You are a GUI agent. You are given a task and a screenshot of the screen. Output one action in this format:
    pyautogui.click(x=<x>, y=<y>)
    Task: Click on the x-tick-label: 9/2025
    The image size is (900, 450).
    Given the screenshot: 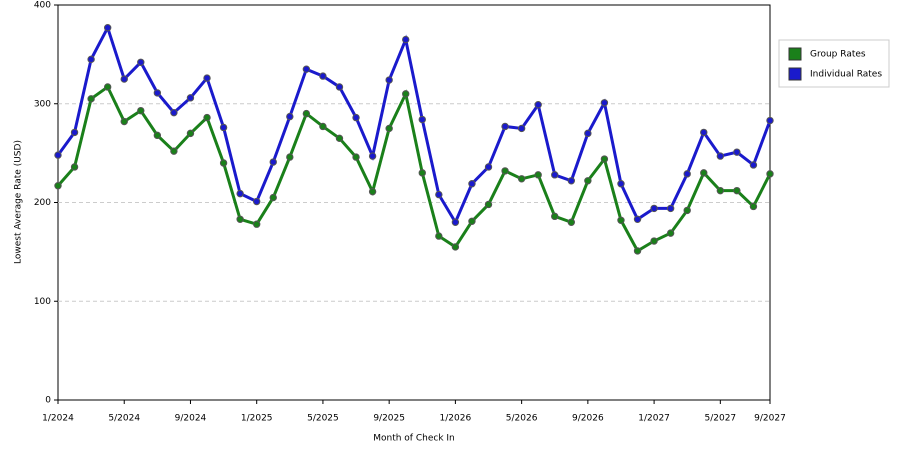 What is the action you would take?
    pyautogui.click(x=389, y=419)
    